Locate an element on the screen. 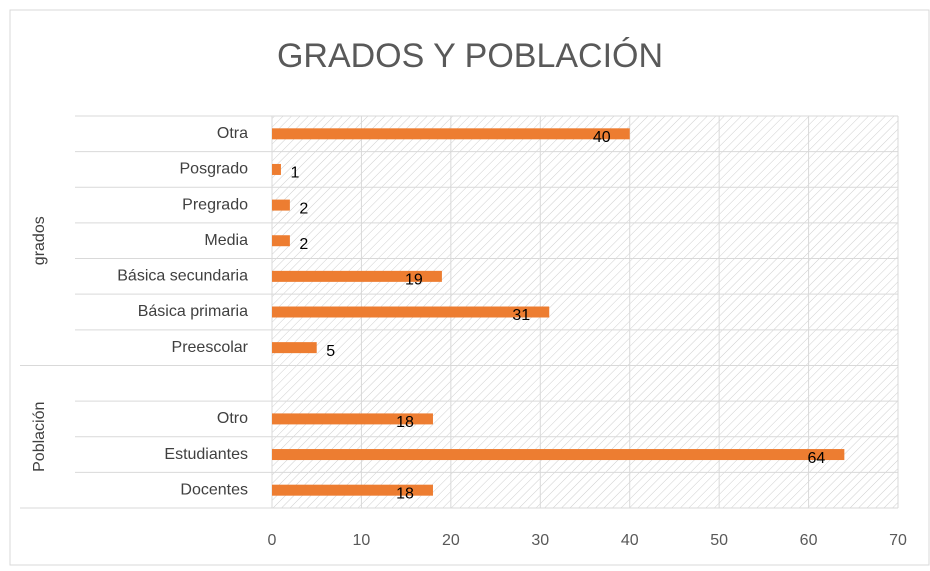 This screenshot has width=930, height=571. data-label: 5 is located at coordinates (330, 351).